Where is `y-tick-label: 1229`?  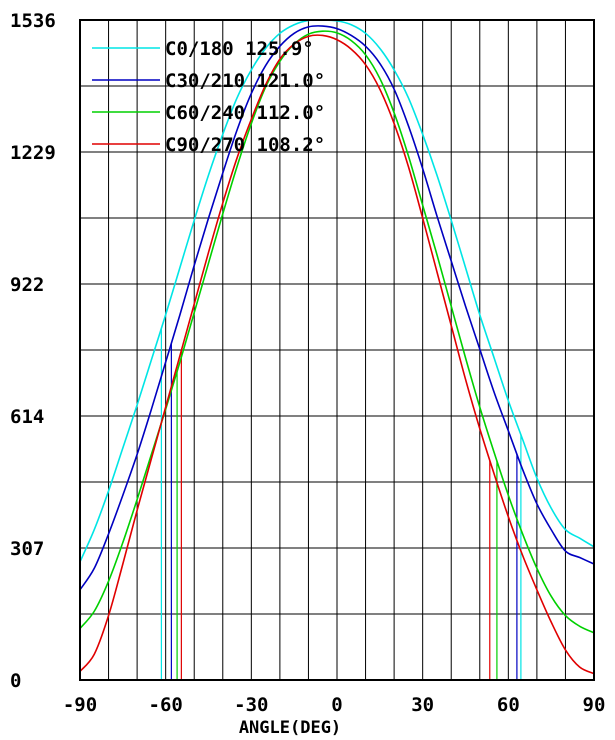 y-tick-label: 1229 is located at coordinates (33, 153).